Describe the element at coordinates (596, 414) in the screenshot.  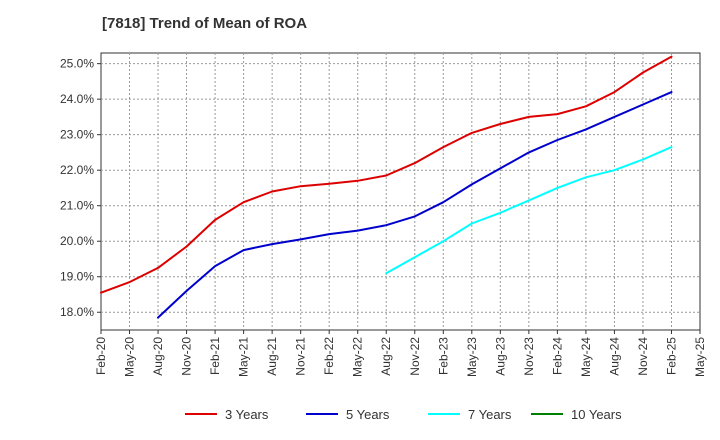
I see `legend-label-10-years: 10 Years` at that location.